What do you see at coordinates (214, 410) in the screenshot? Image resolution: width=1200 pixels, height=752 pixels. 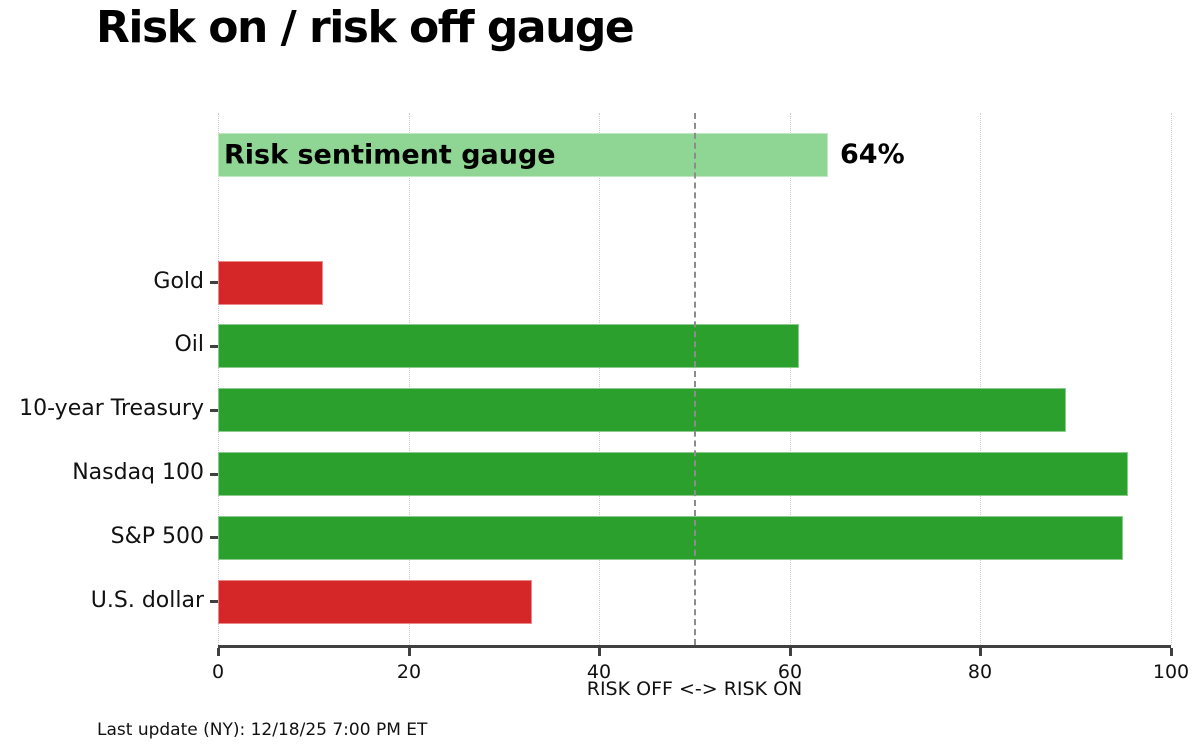 I see `y-tick-10-year-treasury` at bounding box center [214, 410].